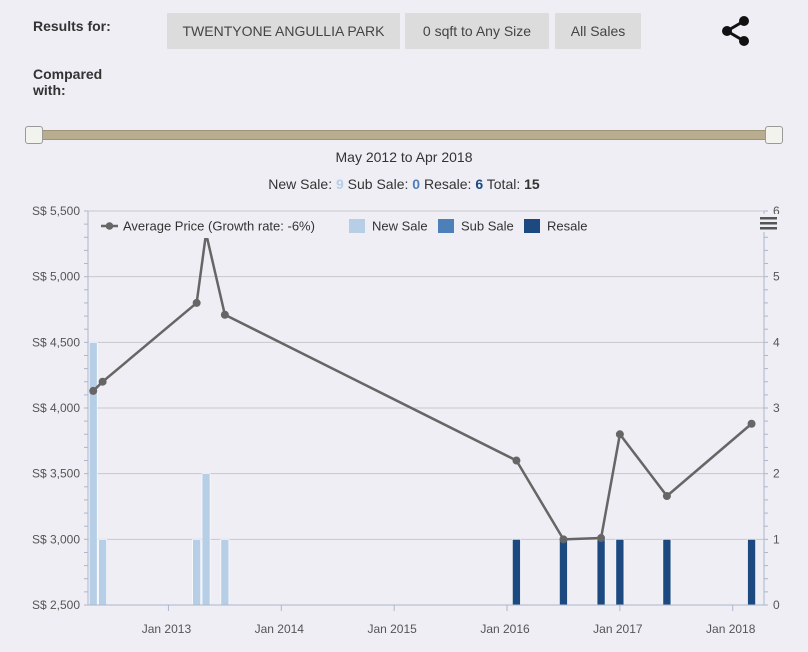  I want to click on x-tick-label: Jan 2018, so click(731, 629).